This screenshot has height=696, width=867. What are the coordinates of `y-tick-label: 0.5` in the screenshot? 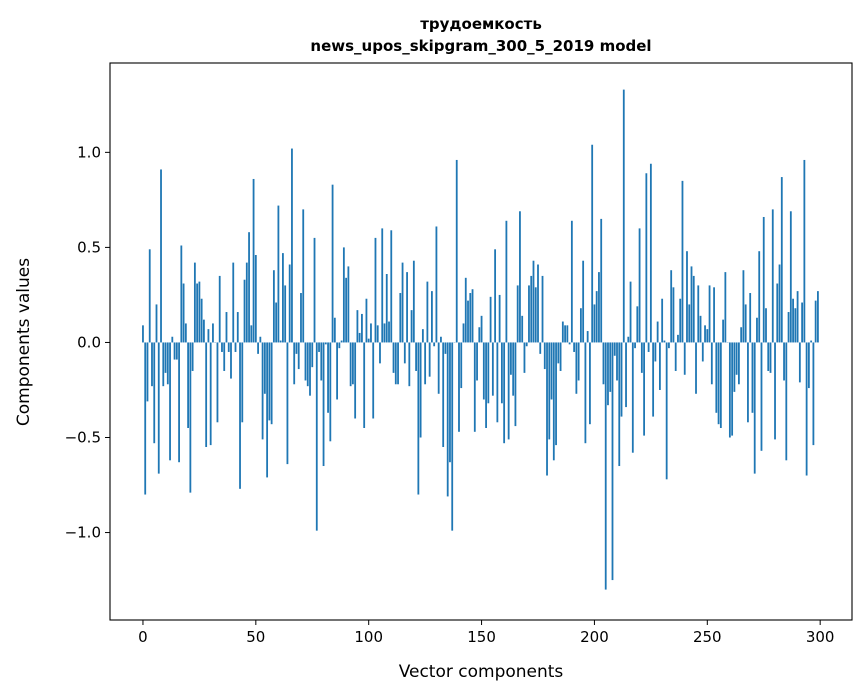 It's located at (89, 247).